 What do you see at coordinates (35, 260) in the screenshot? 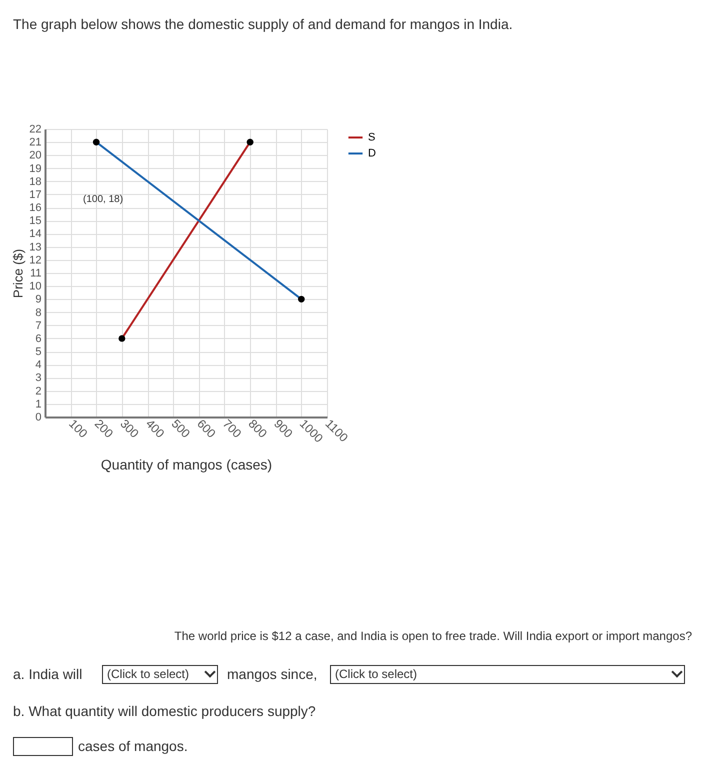
I see `y-tick-label: 12` at bounding box center [35, 260].